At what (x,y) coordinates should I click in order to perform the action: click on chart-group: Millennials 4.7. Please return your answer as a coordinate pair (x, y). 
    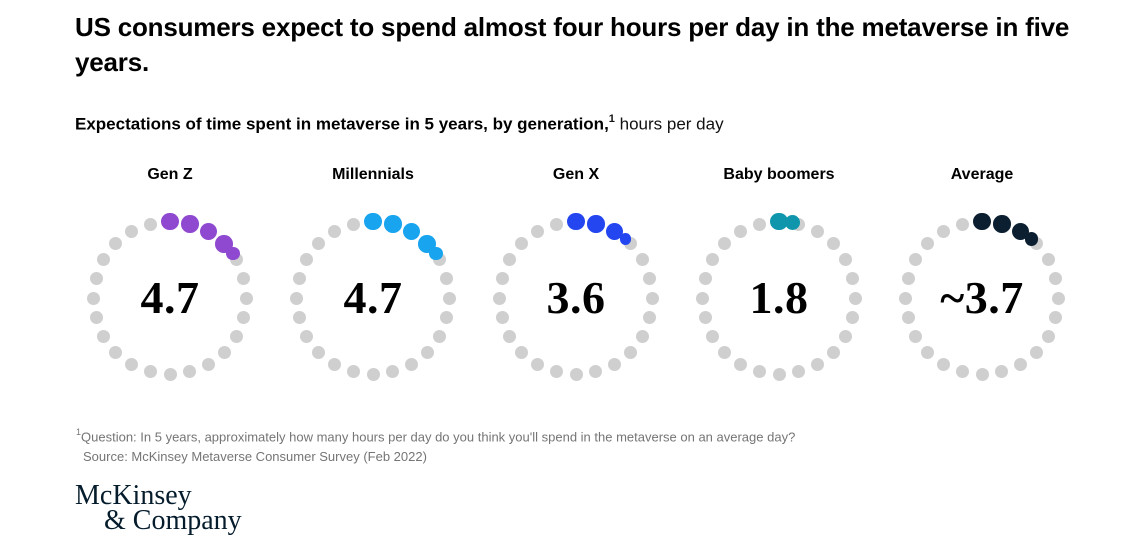
    Looking at the image, I should click on (373, 286).